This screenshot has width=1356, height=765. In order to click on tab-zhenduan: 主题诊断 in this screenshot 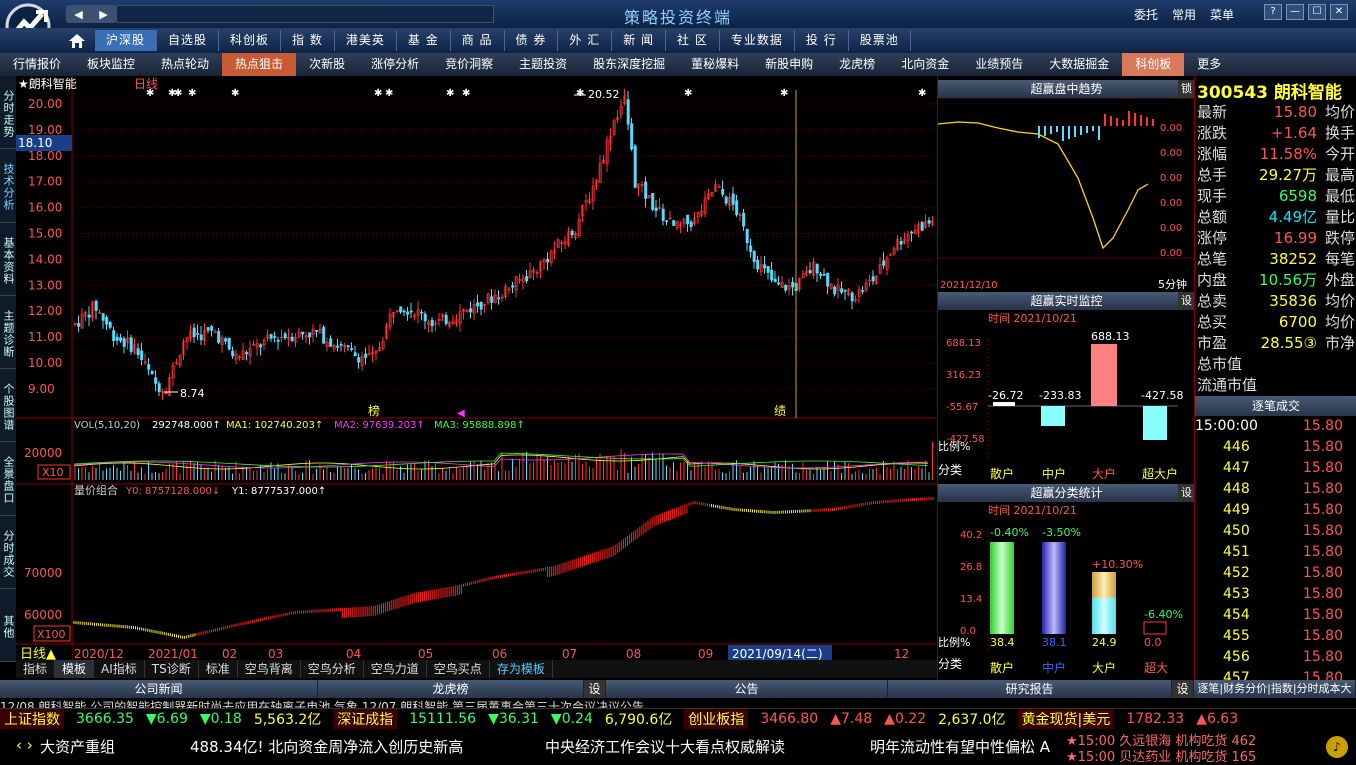, I will do `click(8, 332)`.